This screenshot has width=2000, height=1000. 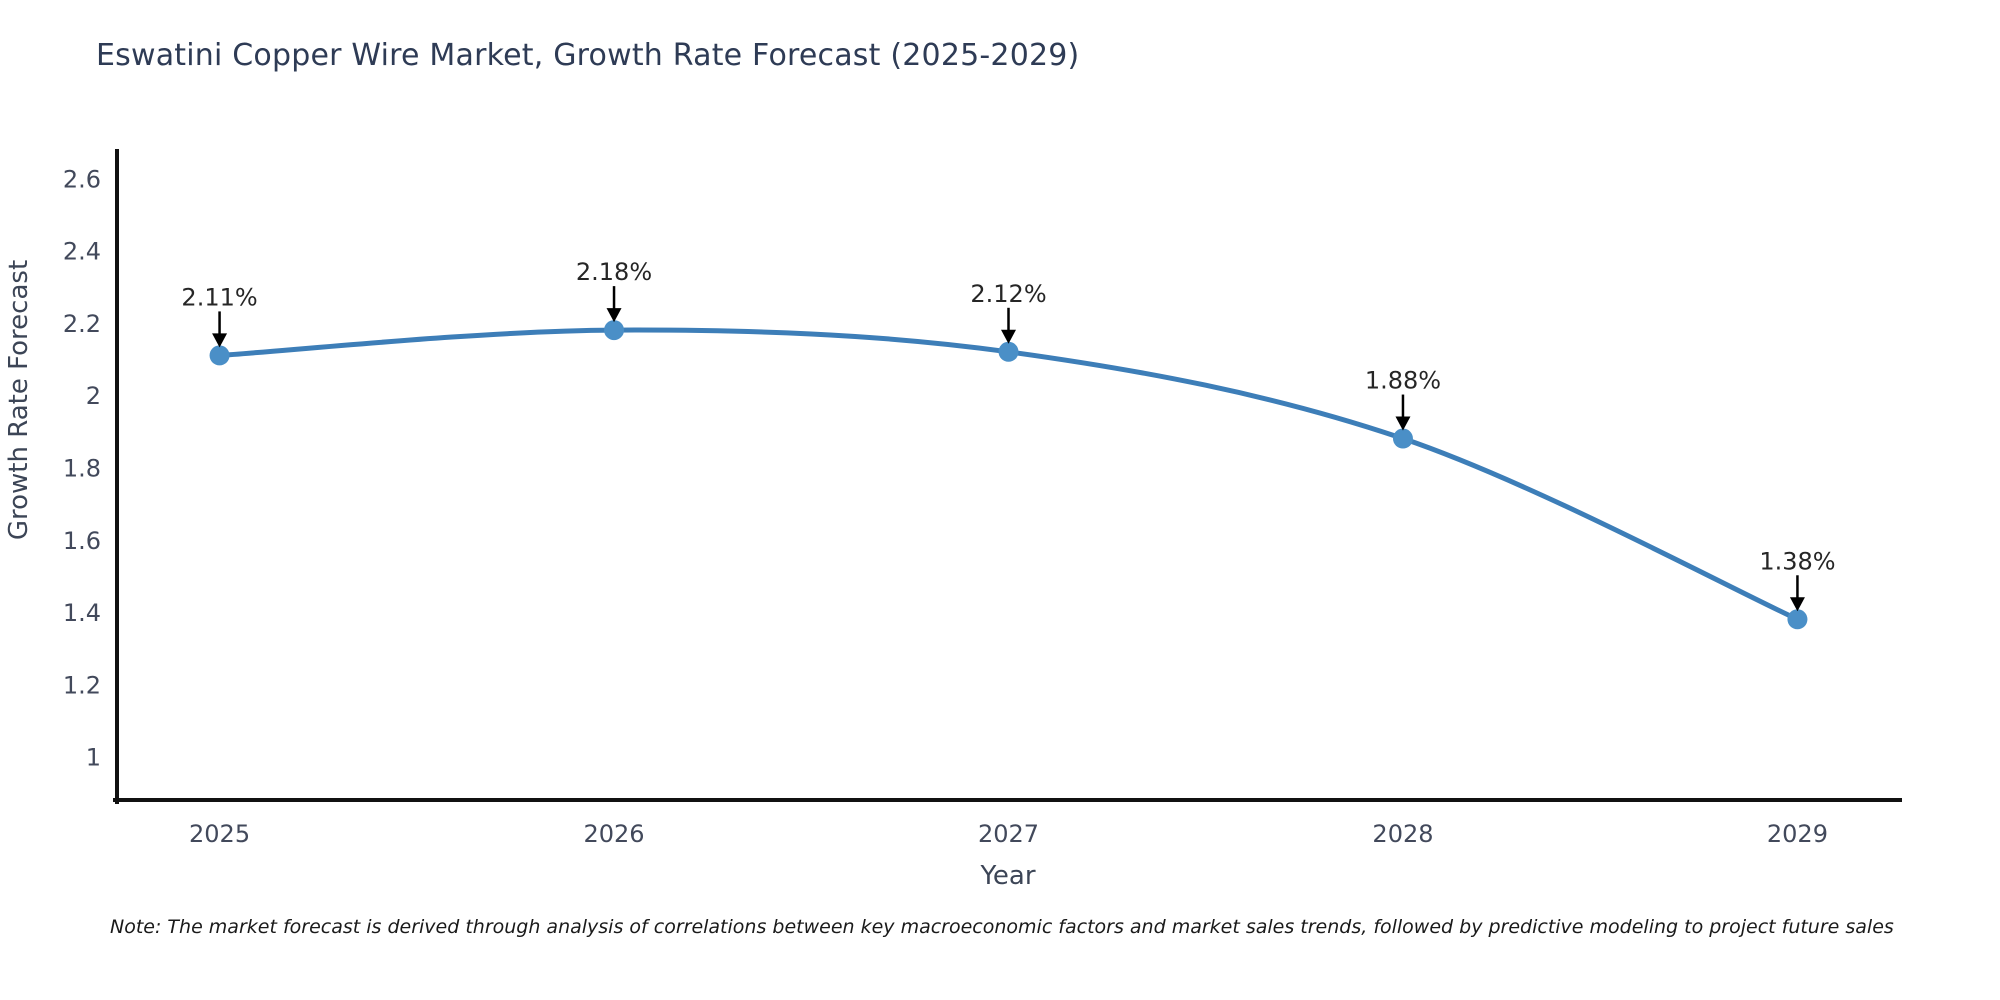 What do you see at coordinates (1797, 561) in the screenshot?
I see `annotation-label: 1.38%` at bounding box center [1797, 561].